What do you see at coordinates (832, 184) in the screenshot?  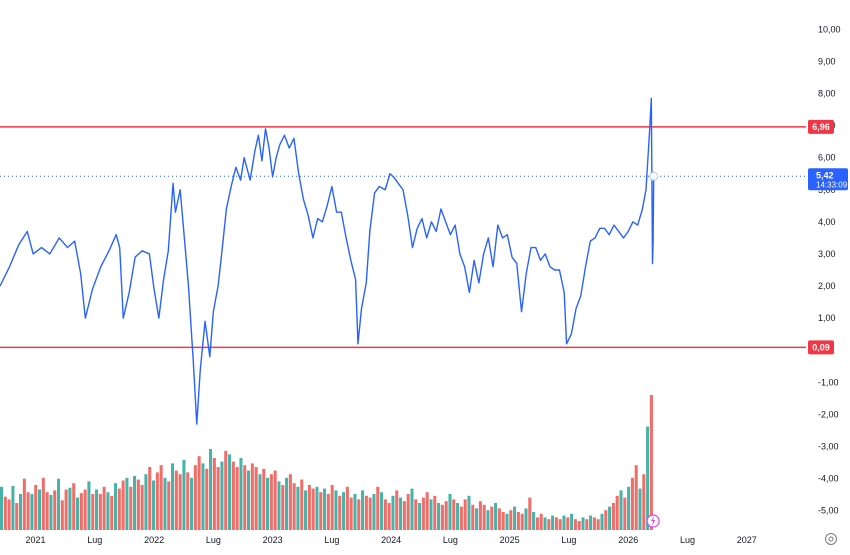 I see `last-price-time: 14:33:09` at bounding box center [832, 184].